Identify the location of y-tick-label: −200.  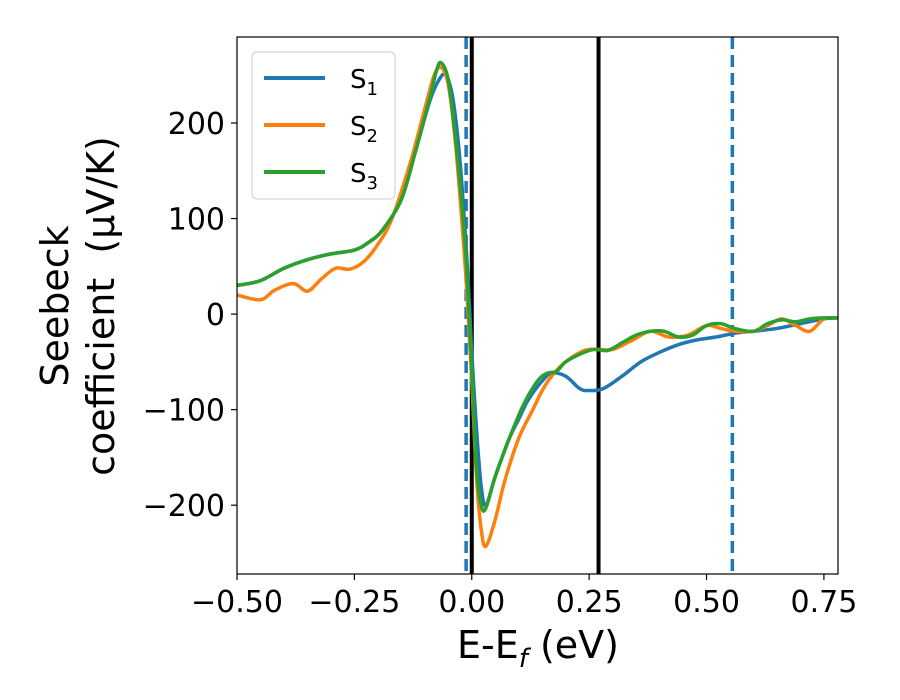
(184, 506).